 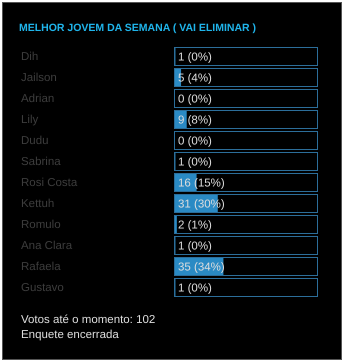 What do you see at coordinates (47, 246) in the screenshot?
I see `y-tick-label: Ana Clara` at bounding box center [47, 246].